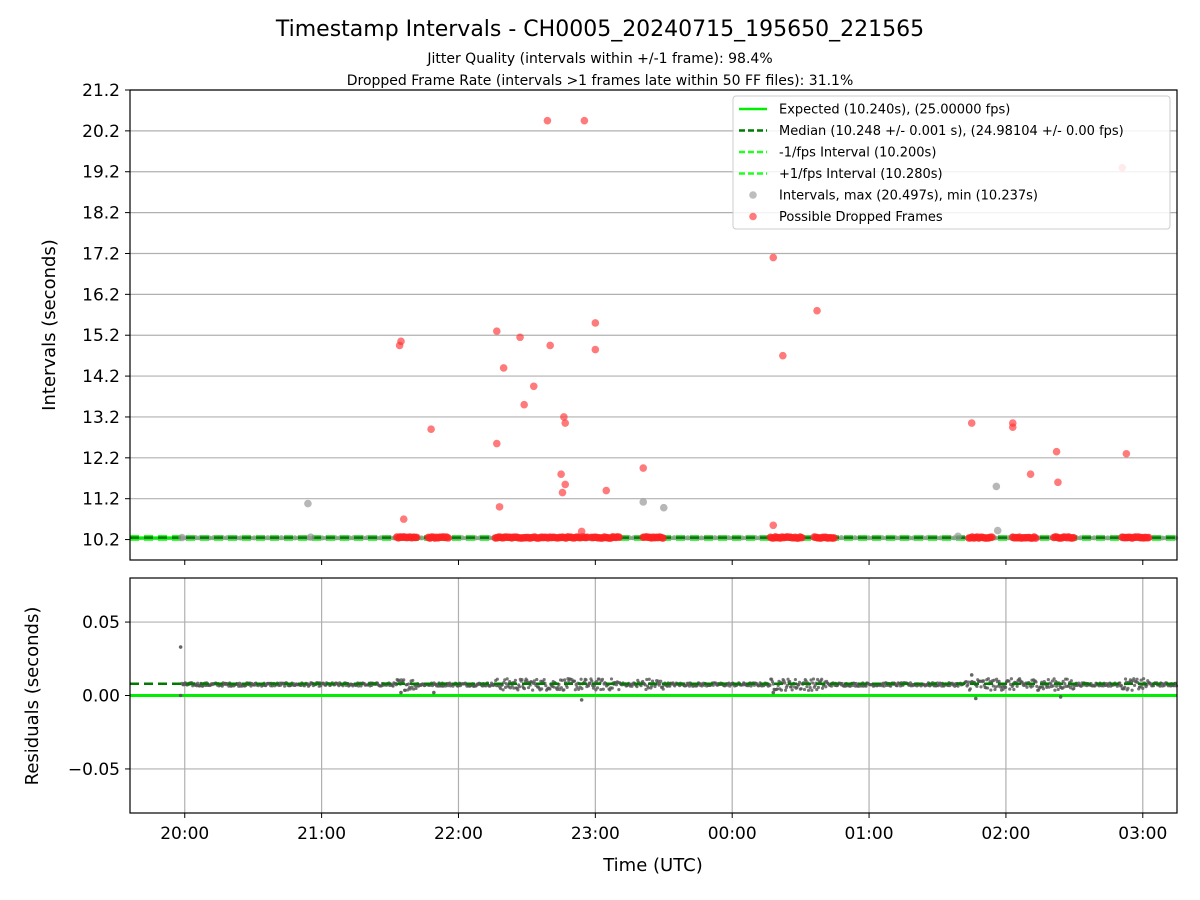 Image resolution: width=1200 pixels, height=900 pixels. Describe the element at coordinates (101, 623) in the screenshot. I see `y-tick-label: 0.05` at that location.